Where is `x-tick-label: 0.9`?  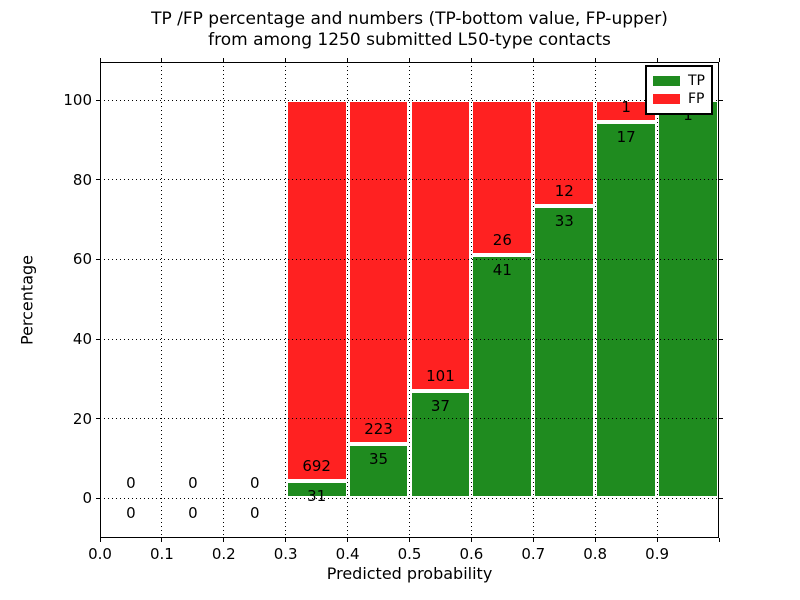
x-tick-label: 0.9 is located at coordinates (657, 554).